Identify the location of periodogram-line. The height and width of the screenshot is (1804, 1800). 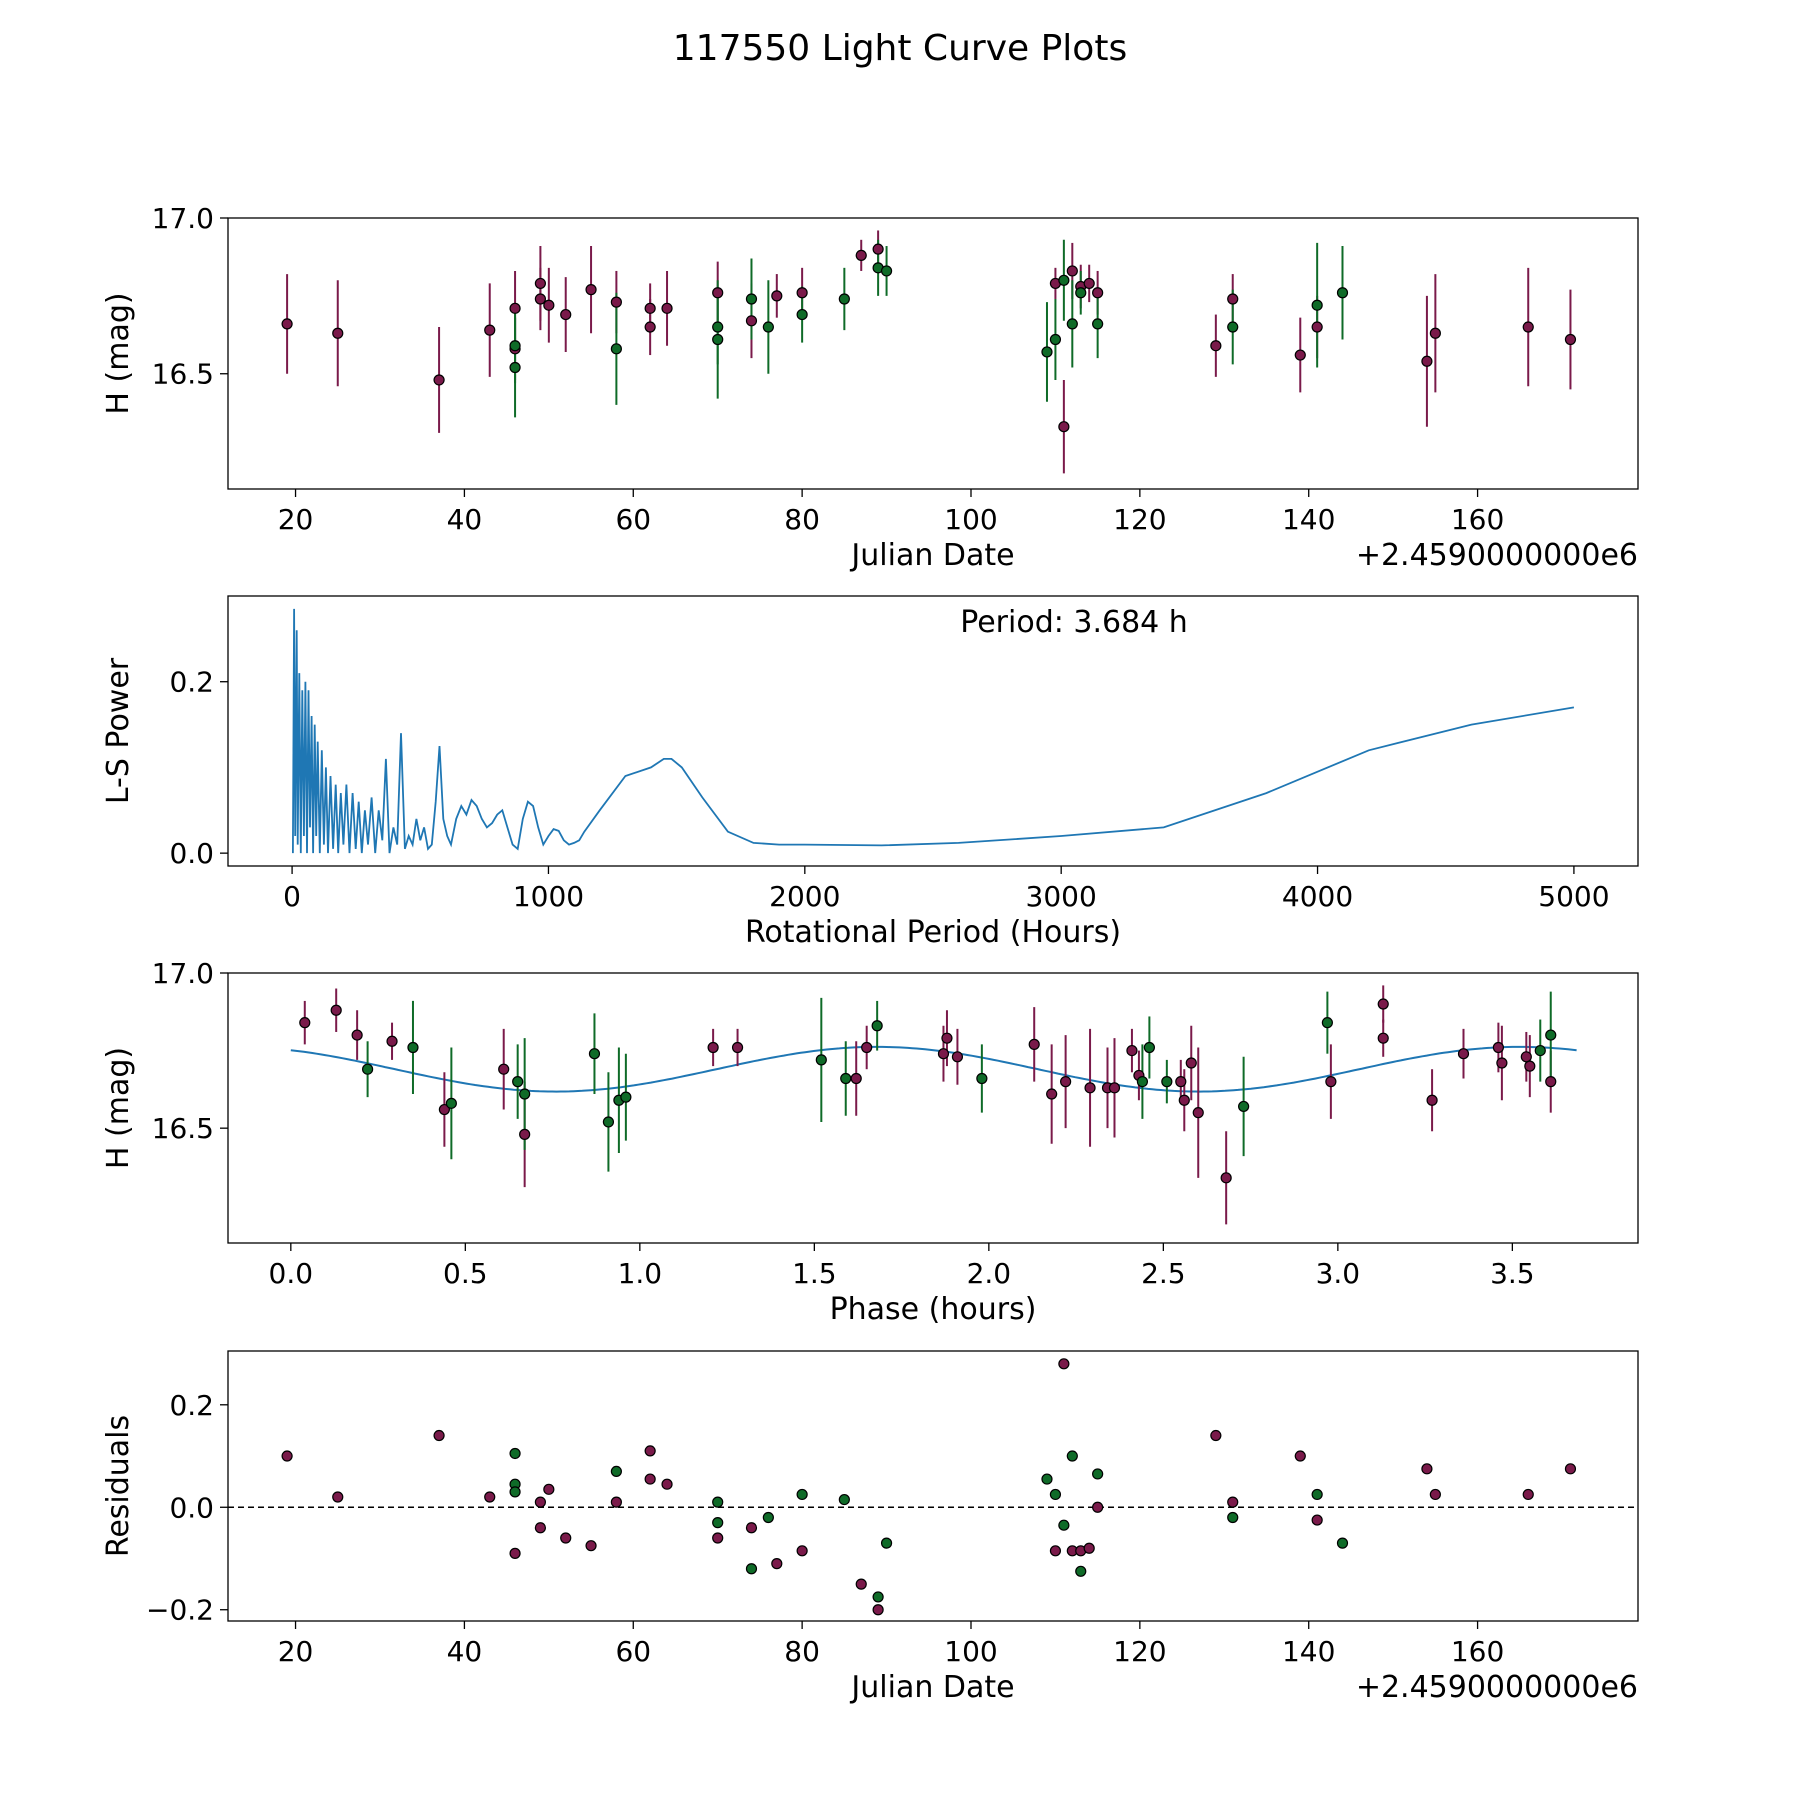
(933, 731).